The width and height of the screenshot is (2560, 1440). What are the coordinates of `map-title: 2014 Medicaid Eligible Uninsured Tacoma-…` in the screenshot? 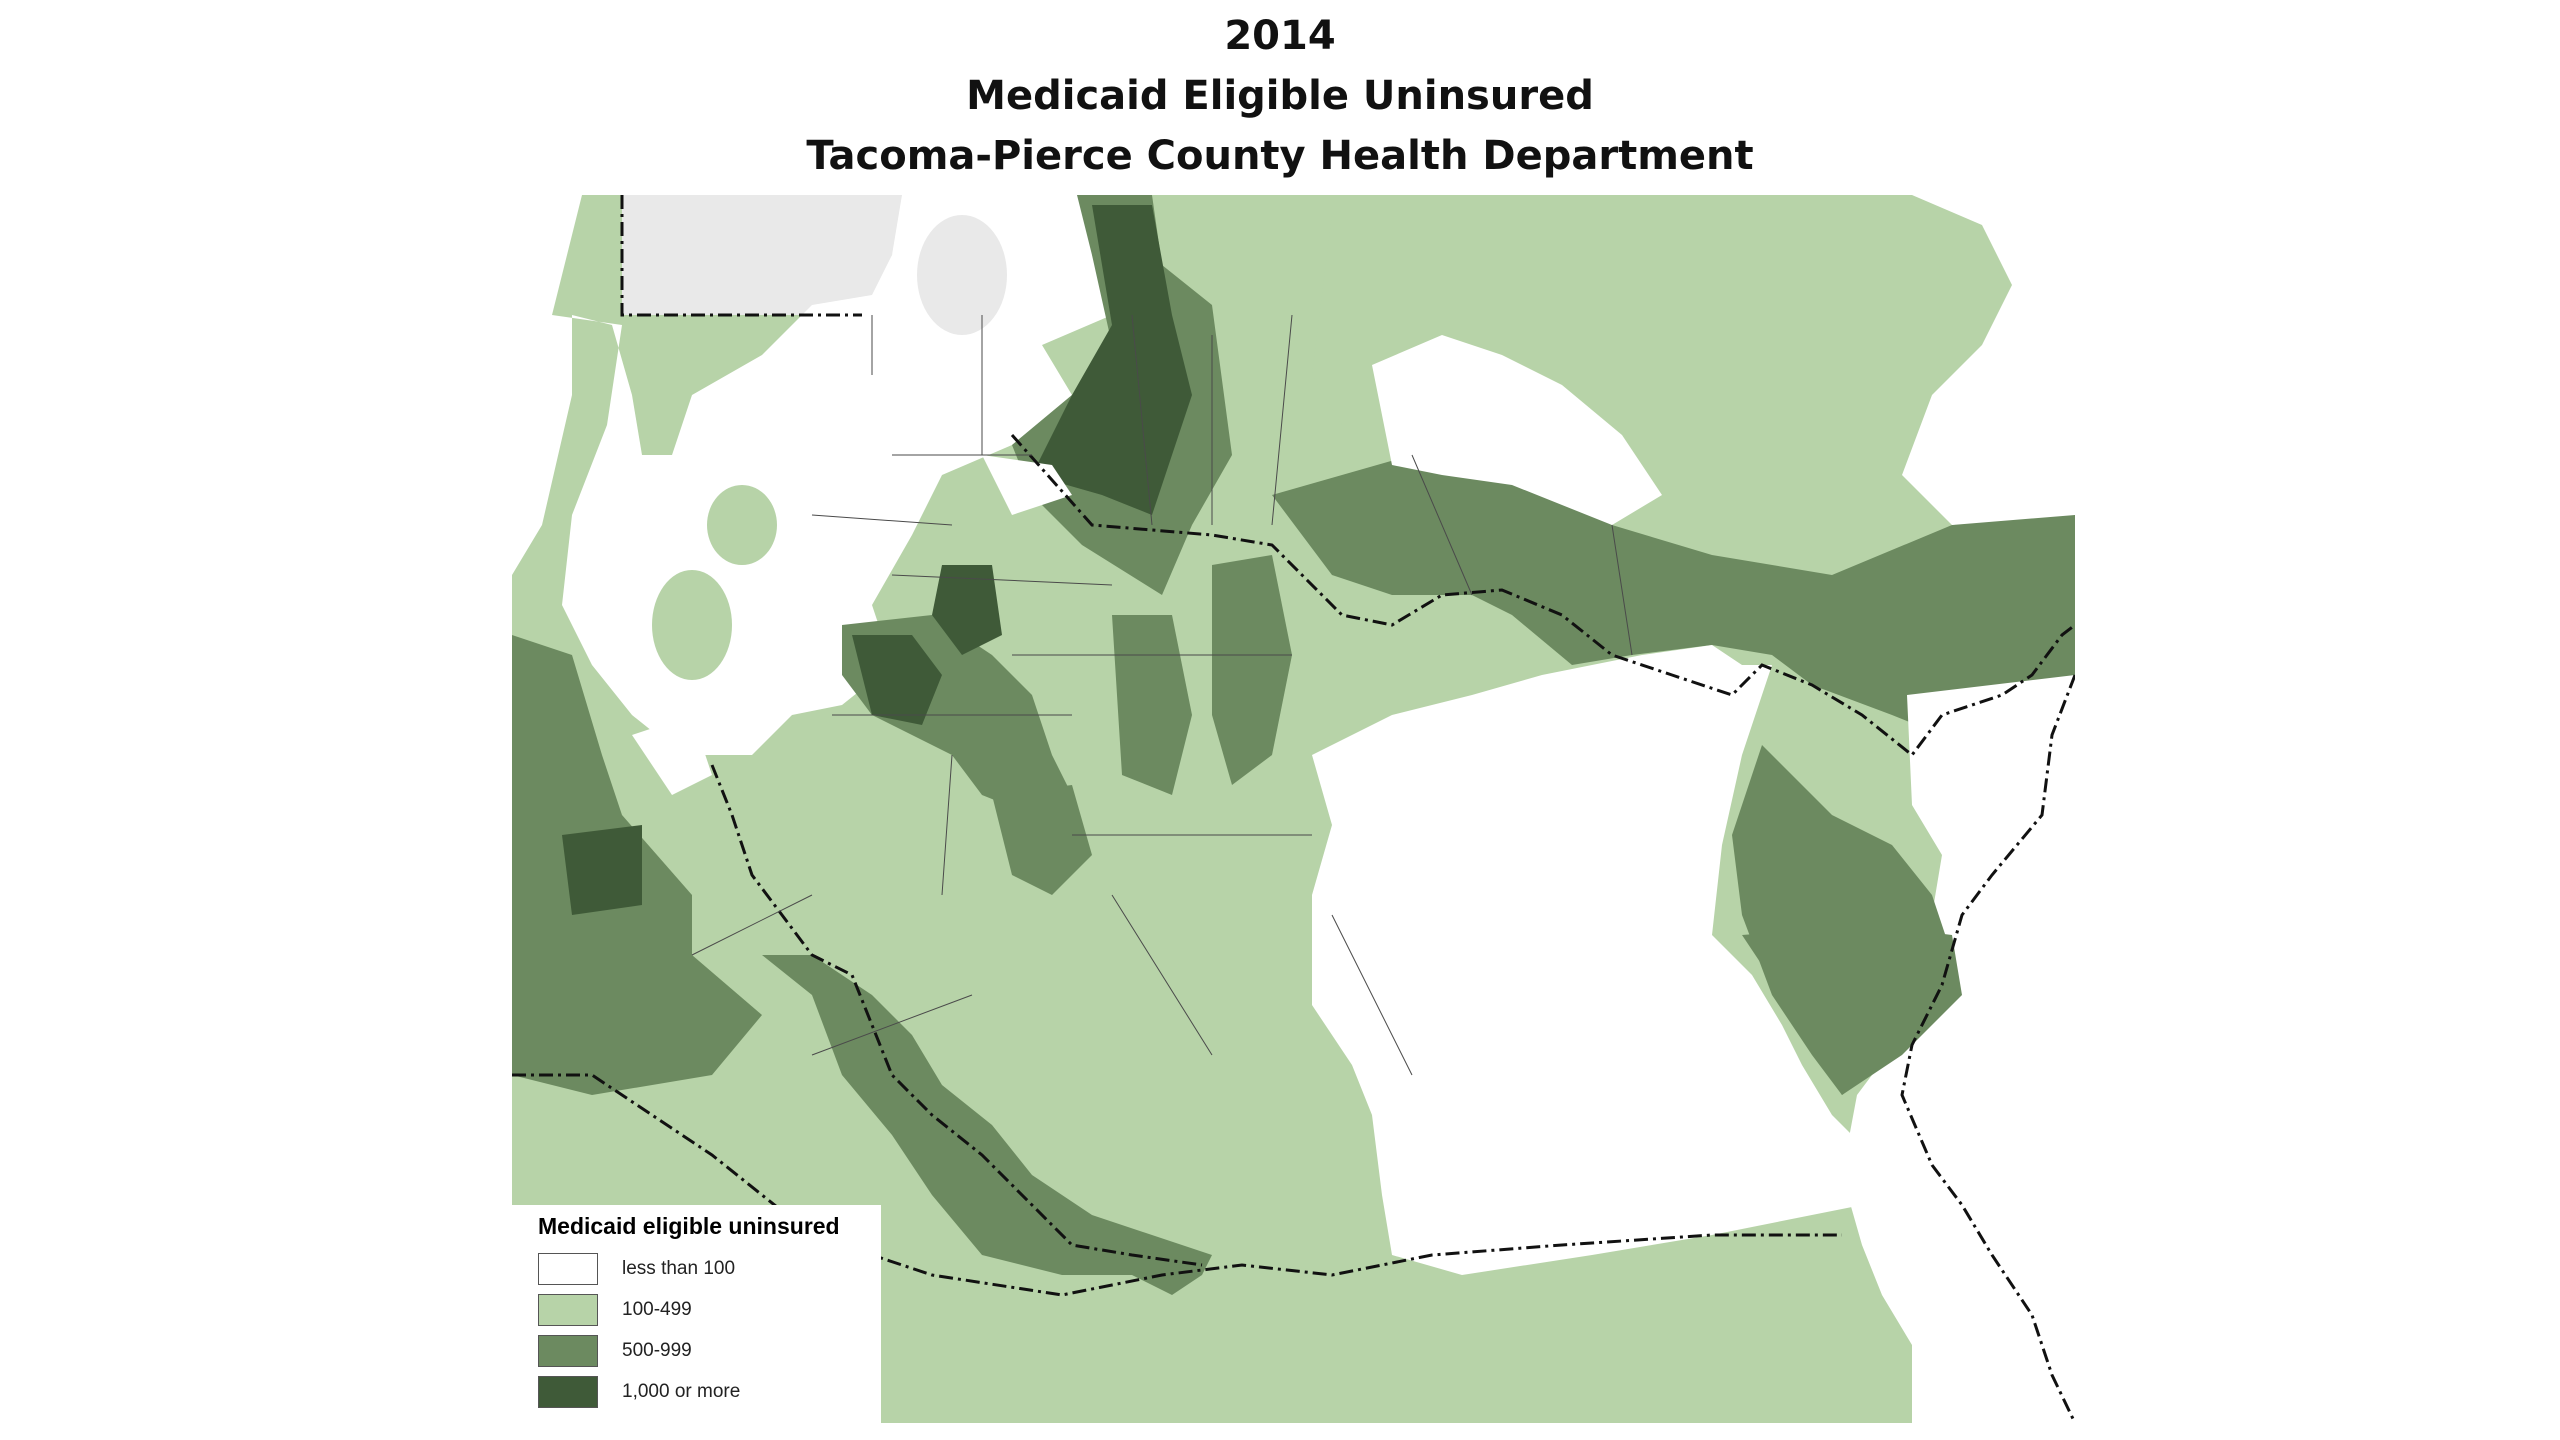 It's located at (1280, 96).